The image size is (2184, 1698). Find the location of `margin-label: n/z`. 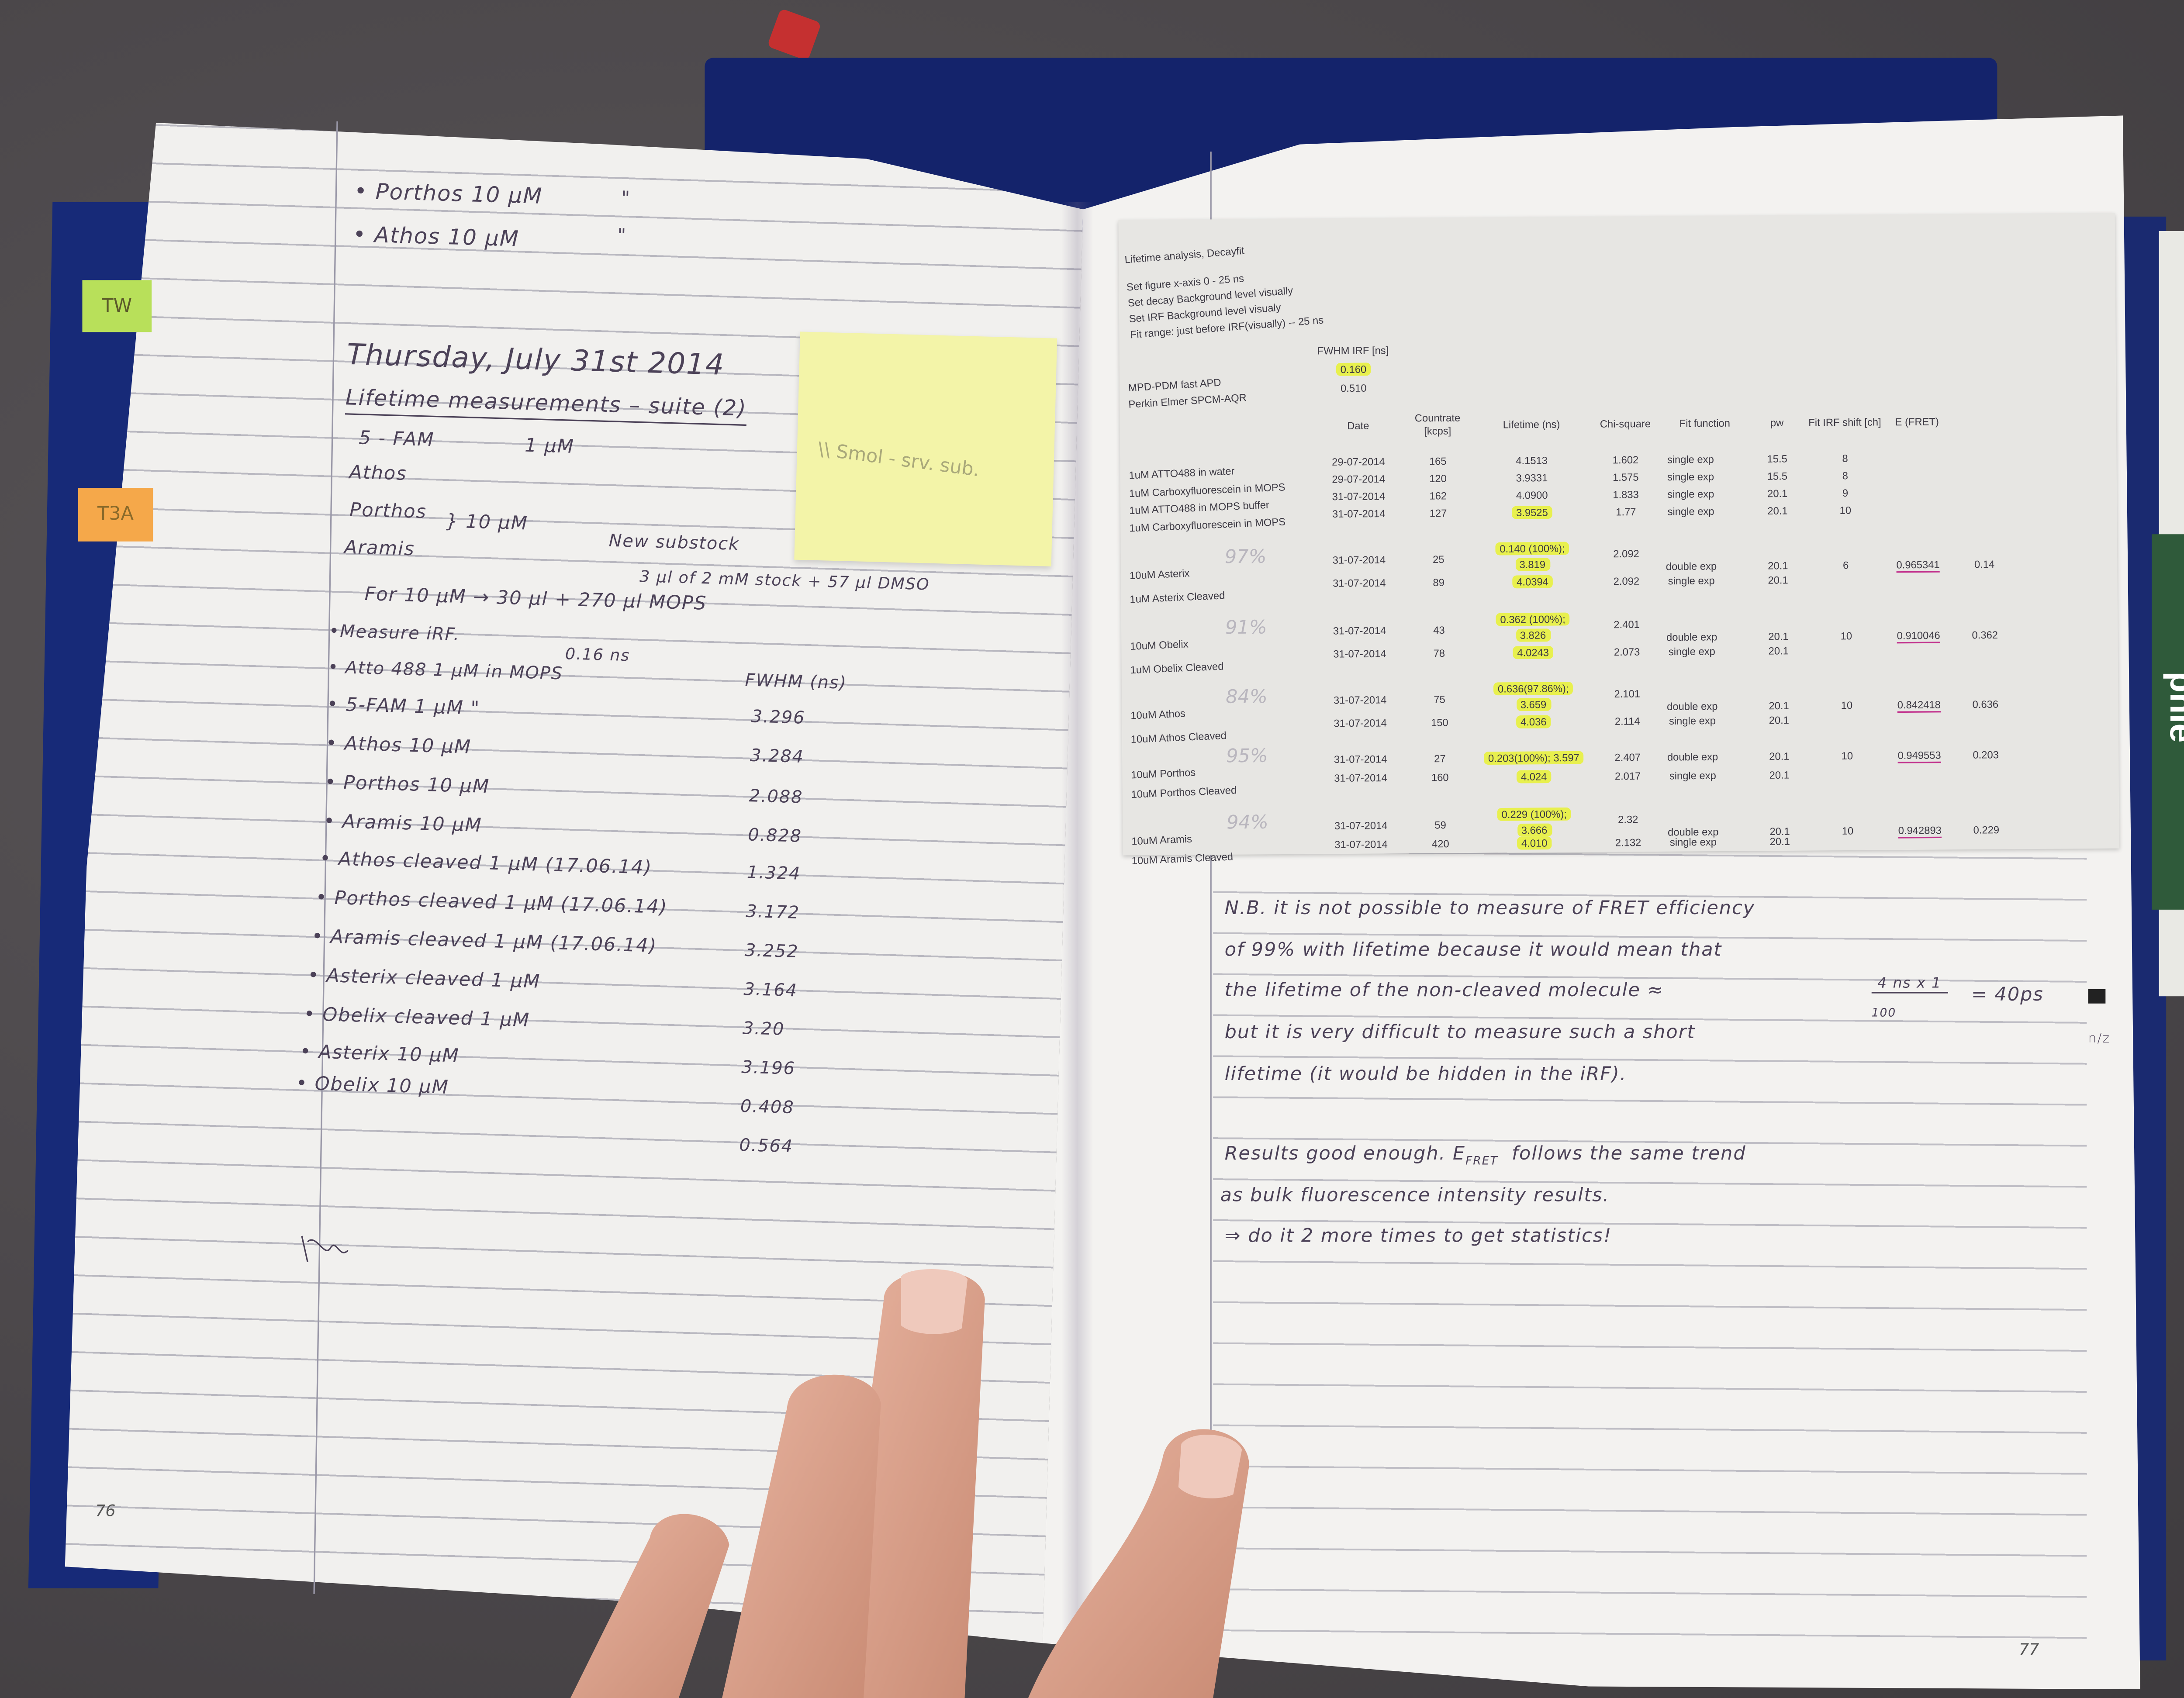

margin-label: n/z is located at coordinates (2099, 1039).